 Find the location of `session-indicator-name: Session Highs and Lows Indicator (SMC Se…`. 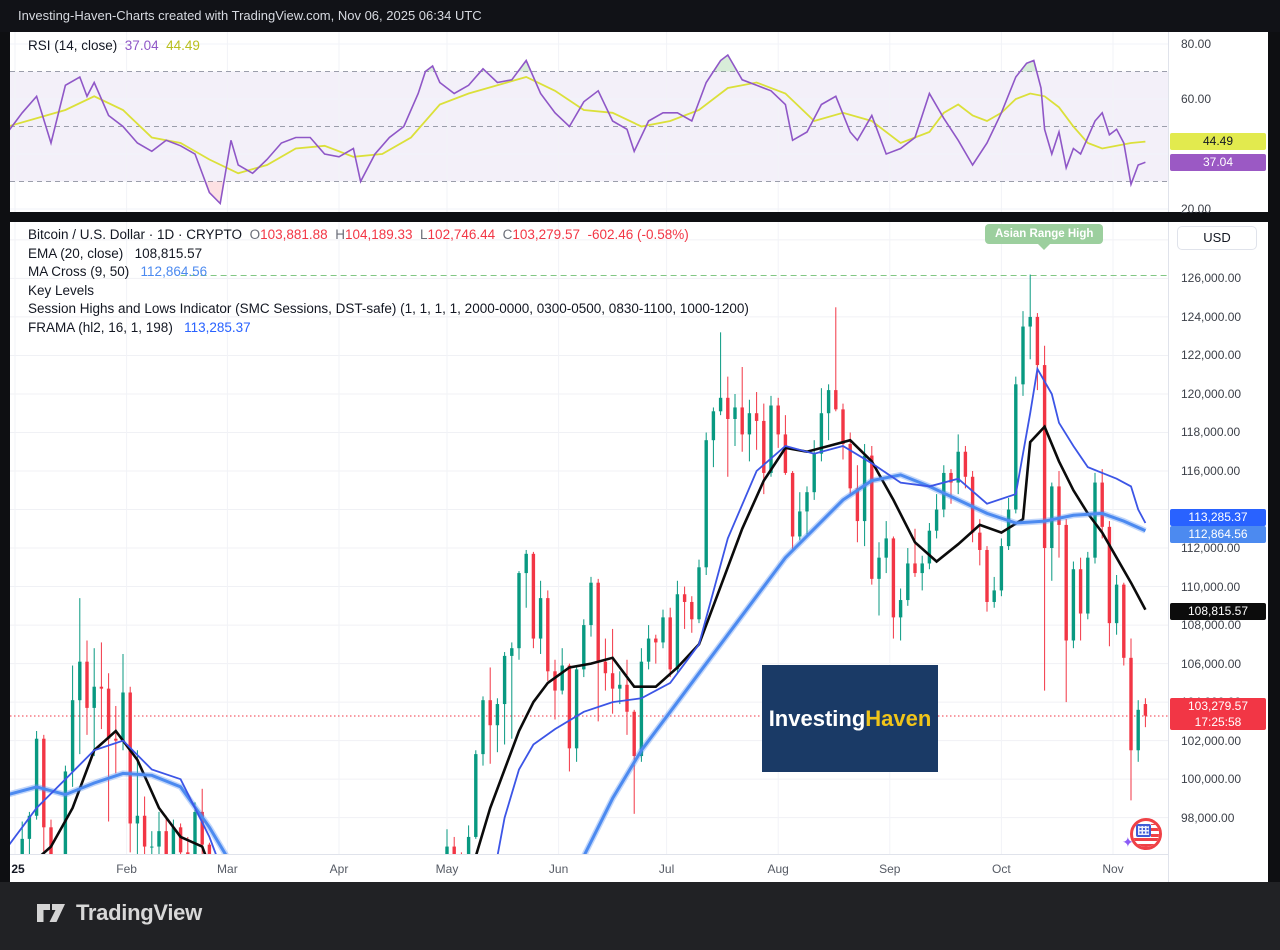

session-indicator-name: Session Highs and Lows Indicator (SMC Se… is located at coordinates (388, 309).